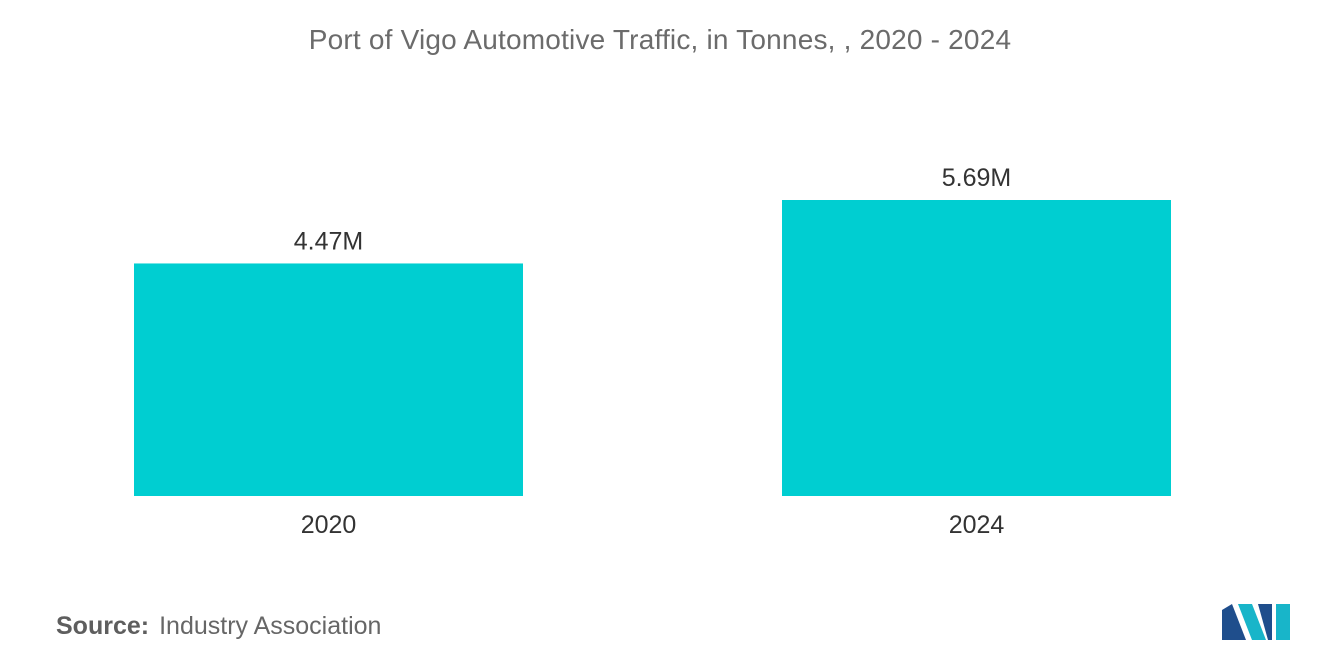  I want to click on value-label-2020: 4.47M, so click(328, 241).